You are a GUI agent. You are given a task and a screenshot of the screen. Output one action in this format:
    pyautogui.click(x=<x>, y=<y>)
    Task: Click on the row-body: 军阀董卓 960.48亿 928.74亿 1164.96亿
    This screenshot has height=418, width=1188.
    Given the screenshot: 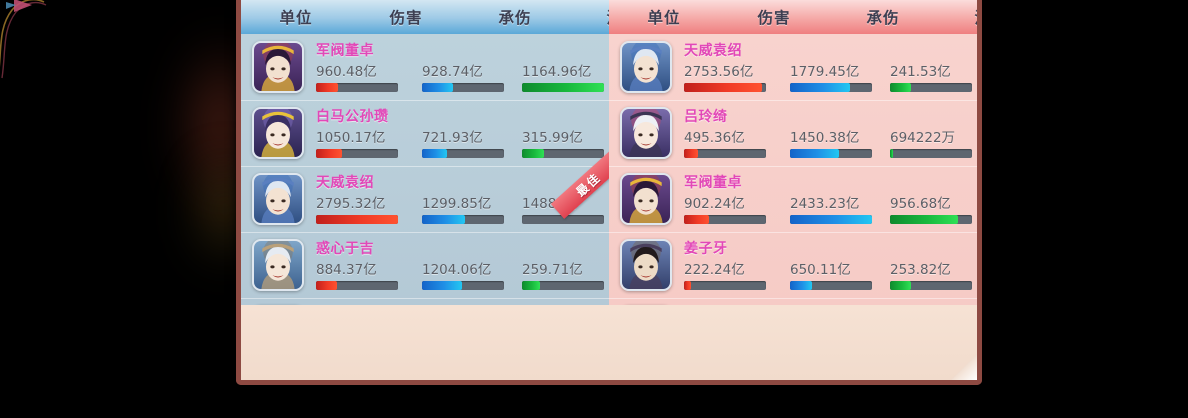 What is the action you would take?
    pyautogui.click(x=462, y=67)
    